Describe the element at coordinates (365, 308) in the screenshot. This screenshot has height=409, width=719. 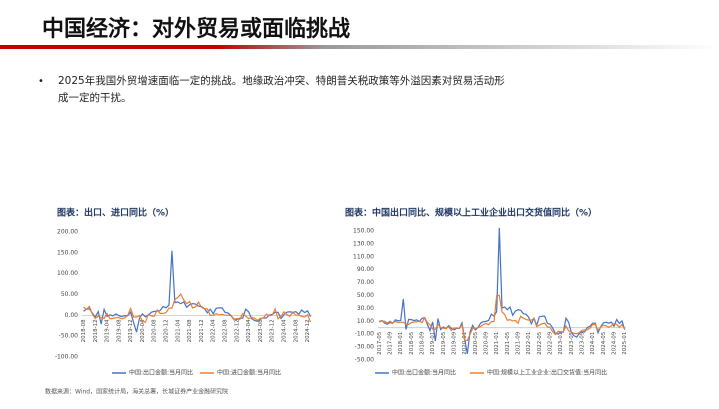
I see `y-tick-label: 30.00` at that location.